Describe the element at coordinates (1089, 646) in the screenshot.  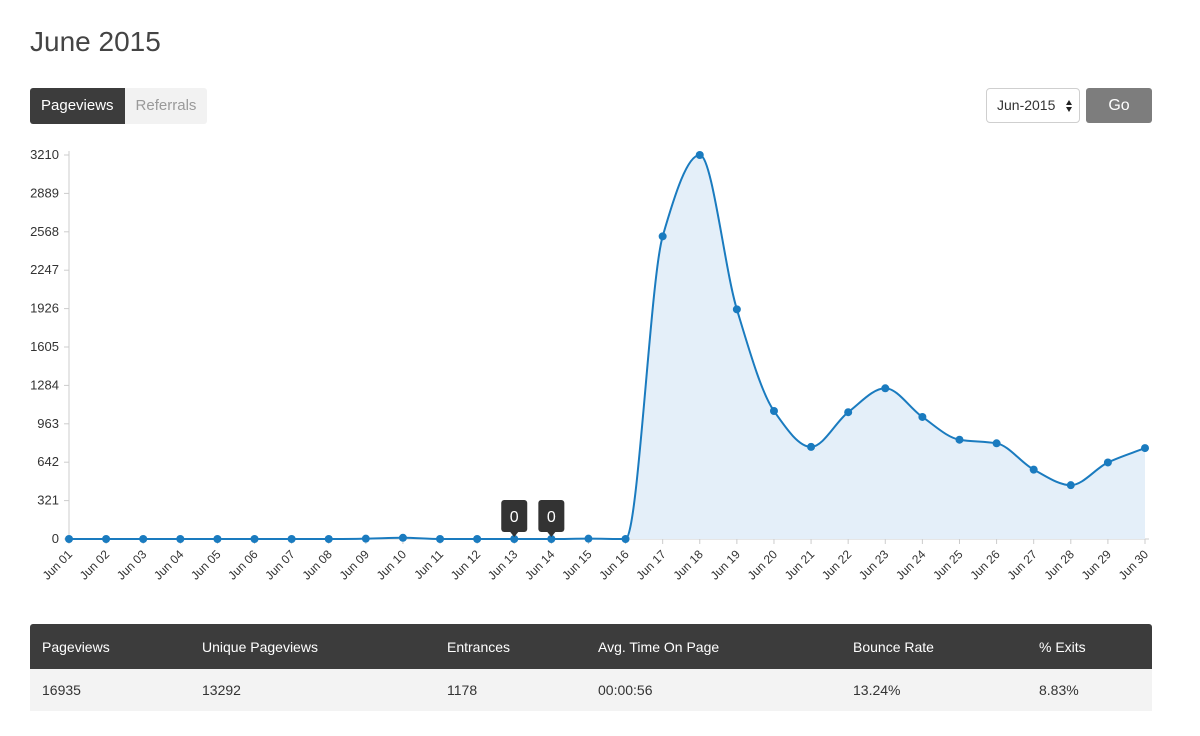
I see `header-exits: % Exits` at that location.